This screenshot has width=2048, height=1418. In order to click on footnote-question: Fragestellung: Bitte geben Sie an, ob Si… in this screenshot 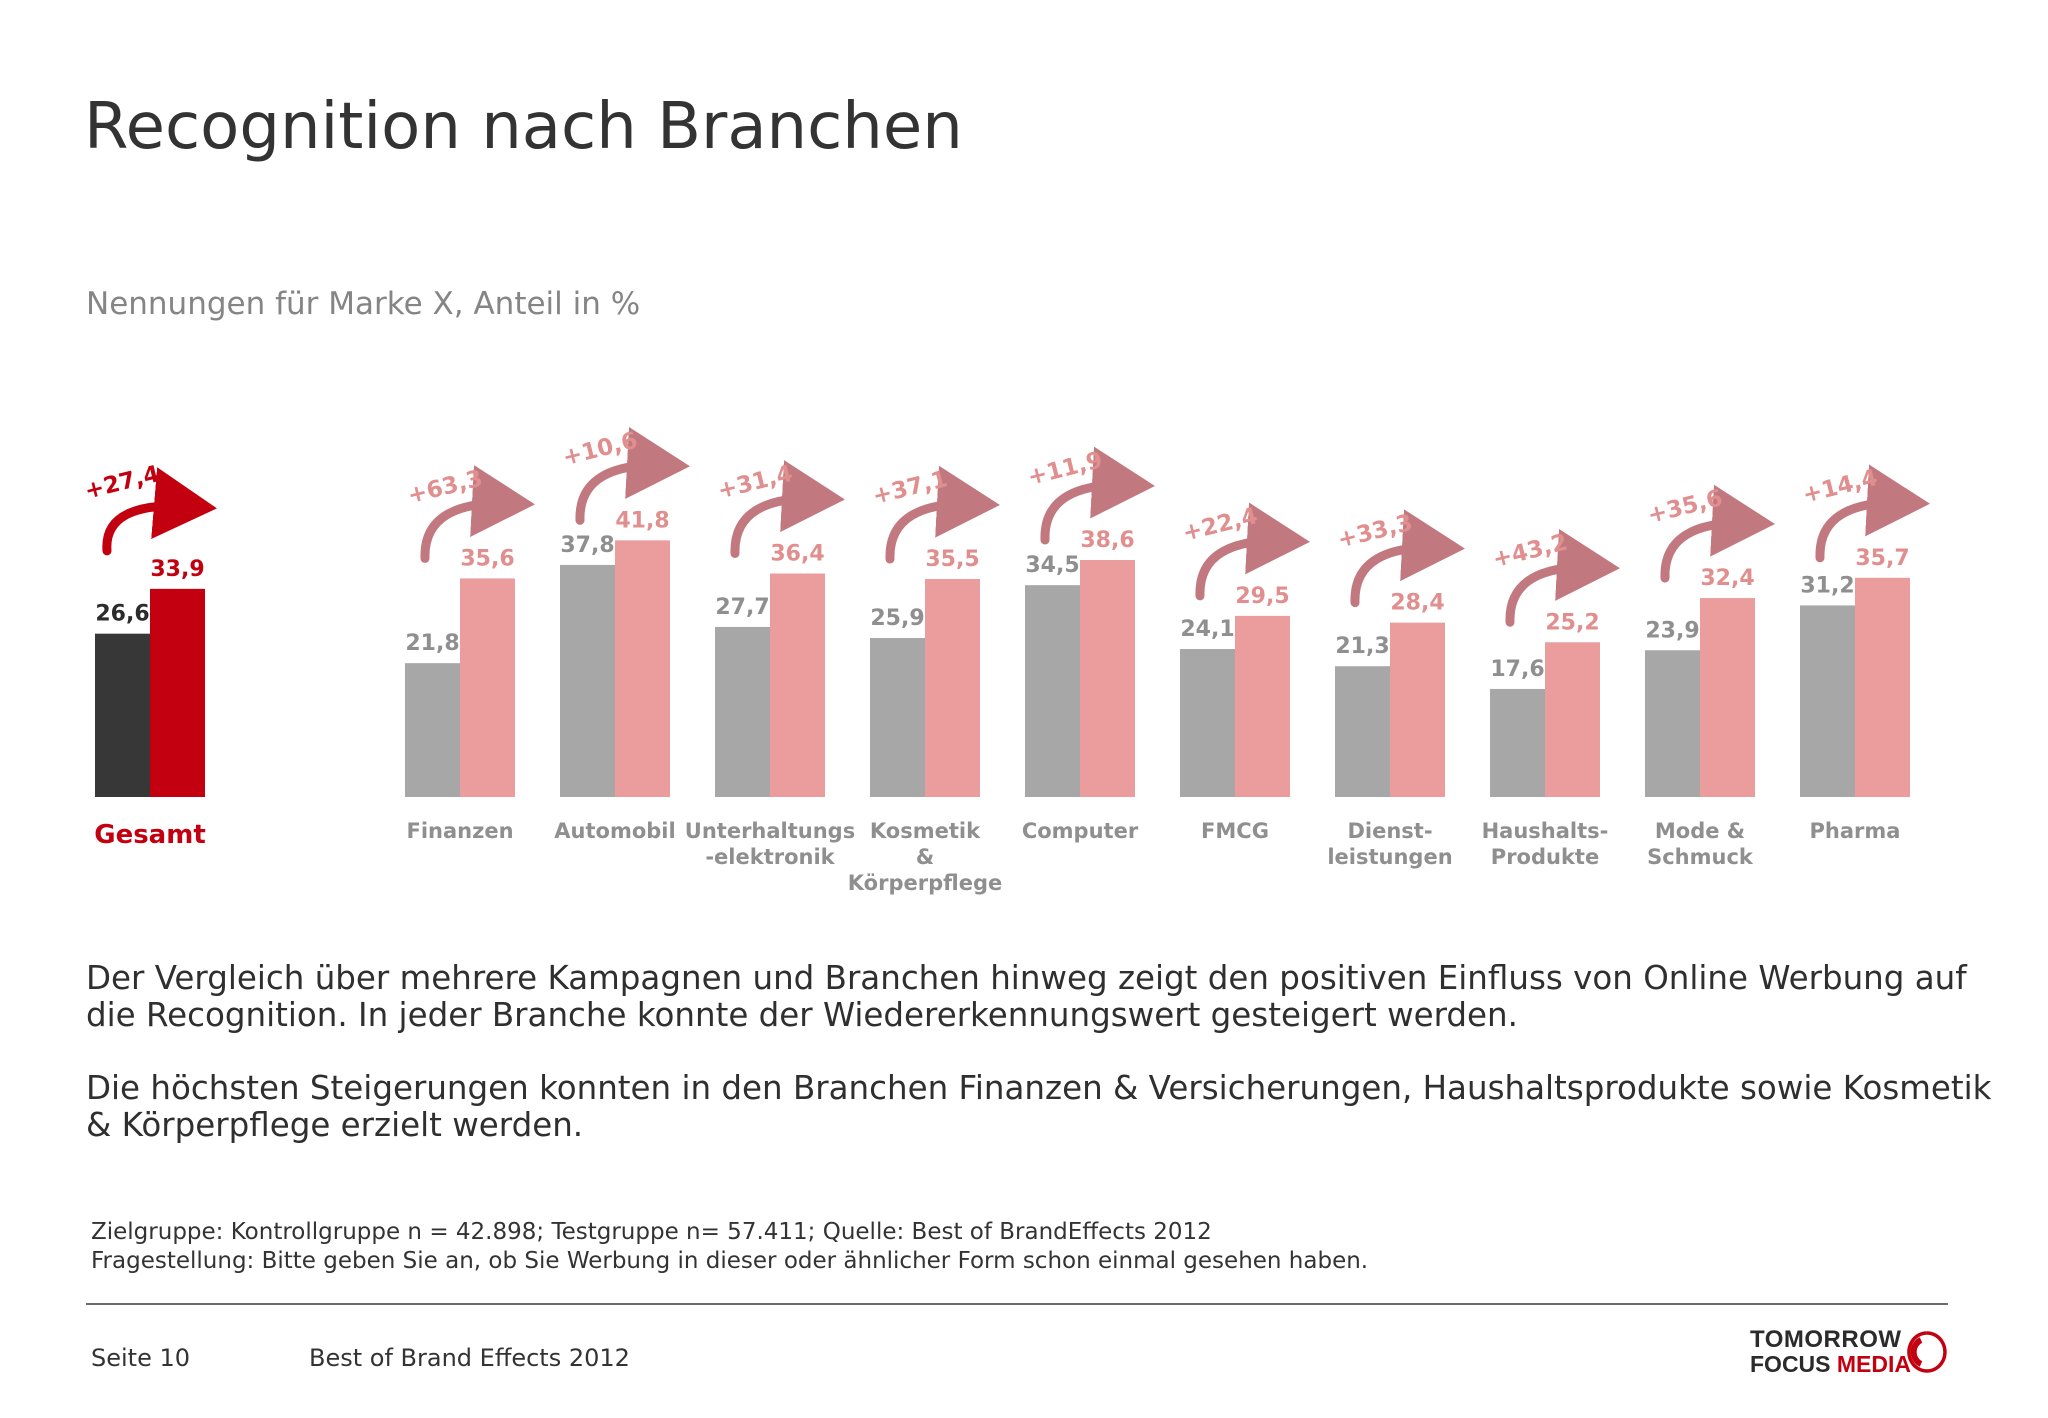, I will do `click(730, 1261)`.